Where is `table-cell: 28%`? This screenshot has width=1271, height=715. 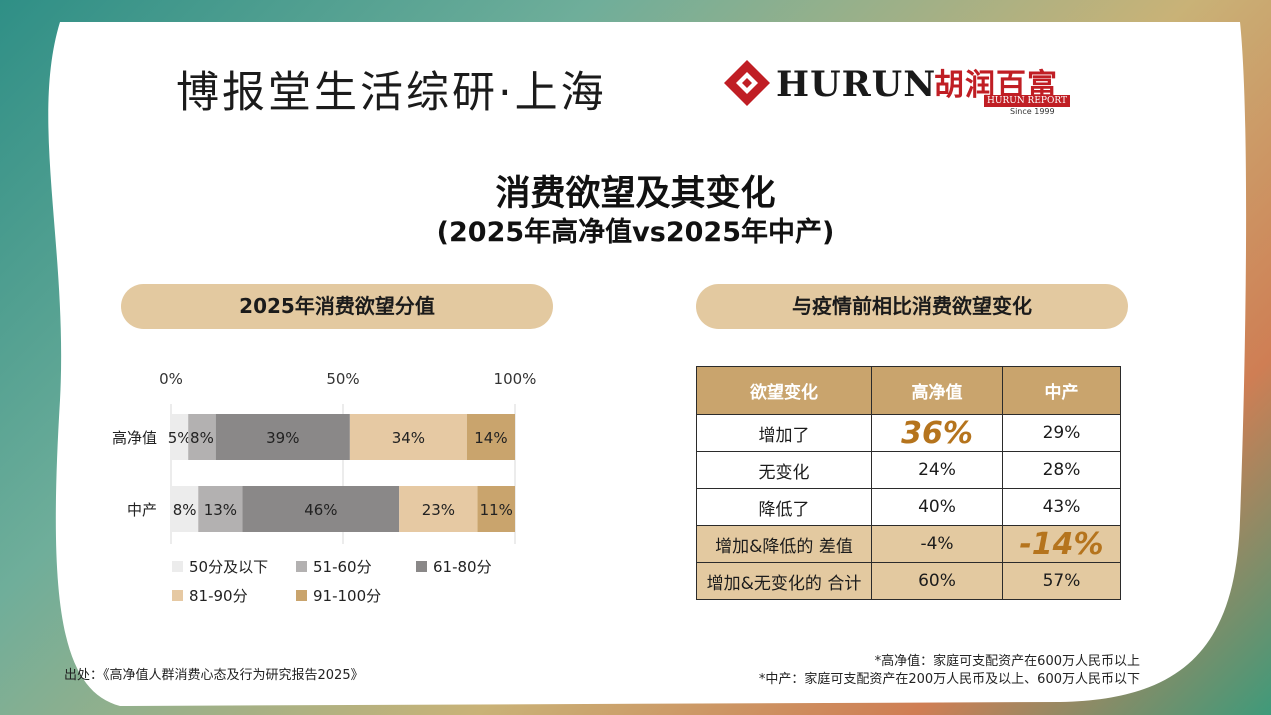 table-cell: 28% is located at coordinates (1061, 470).